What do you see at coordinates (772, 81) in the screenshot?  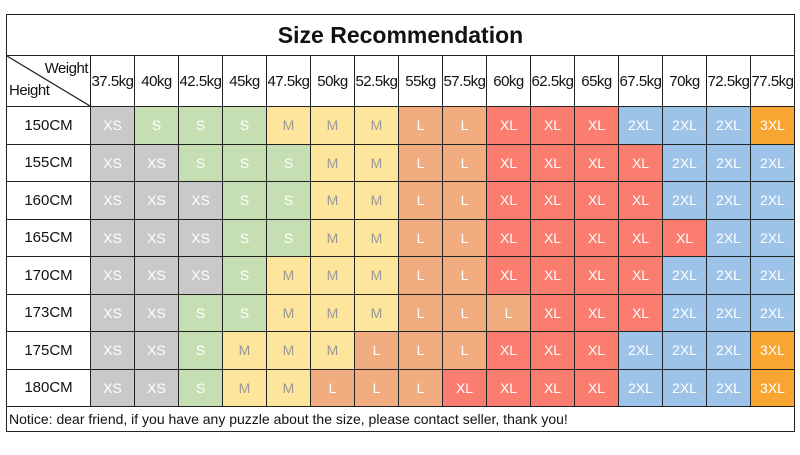 I see `weight-header: 77.5kg` at bounding box center [772, 81].